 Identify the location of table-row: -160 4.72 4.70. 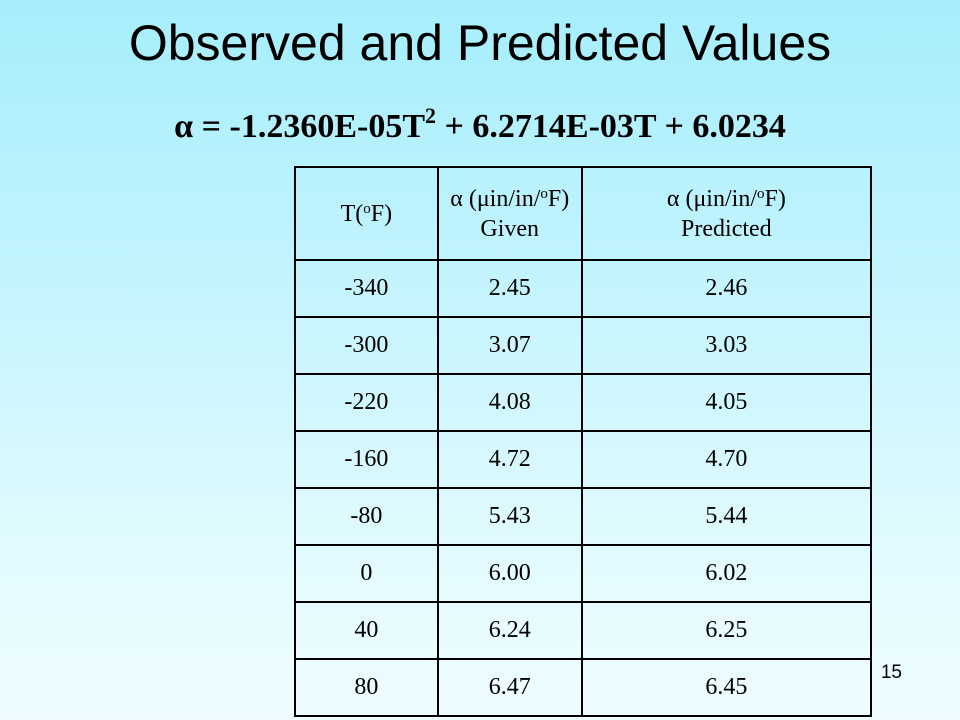
(583, 459).